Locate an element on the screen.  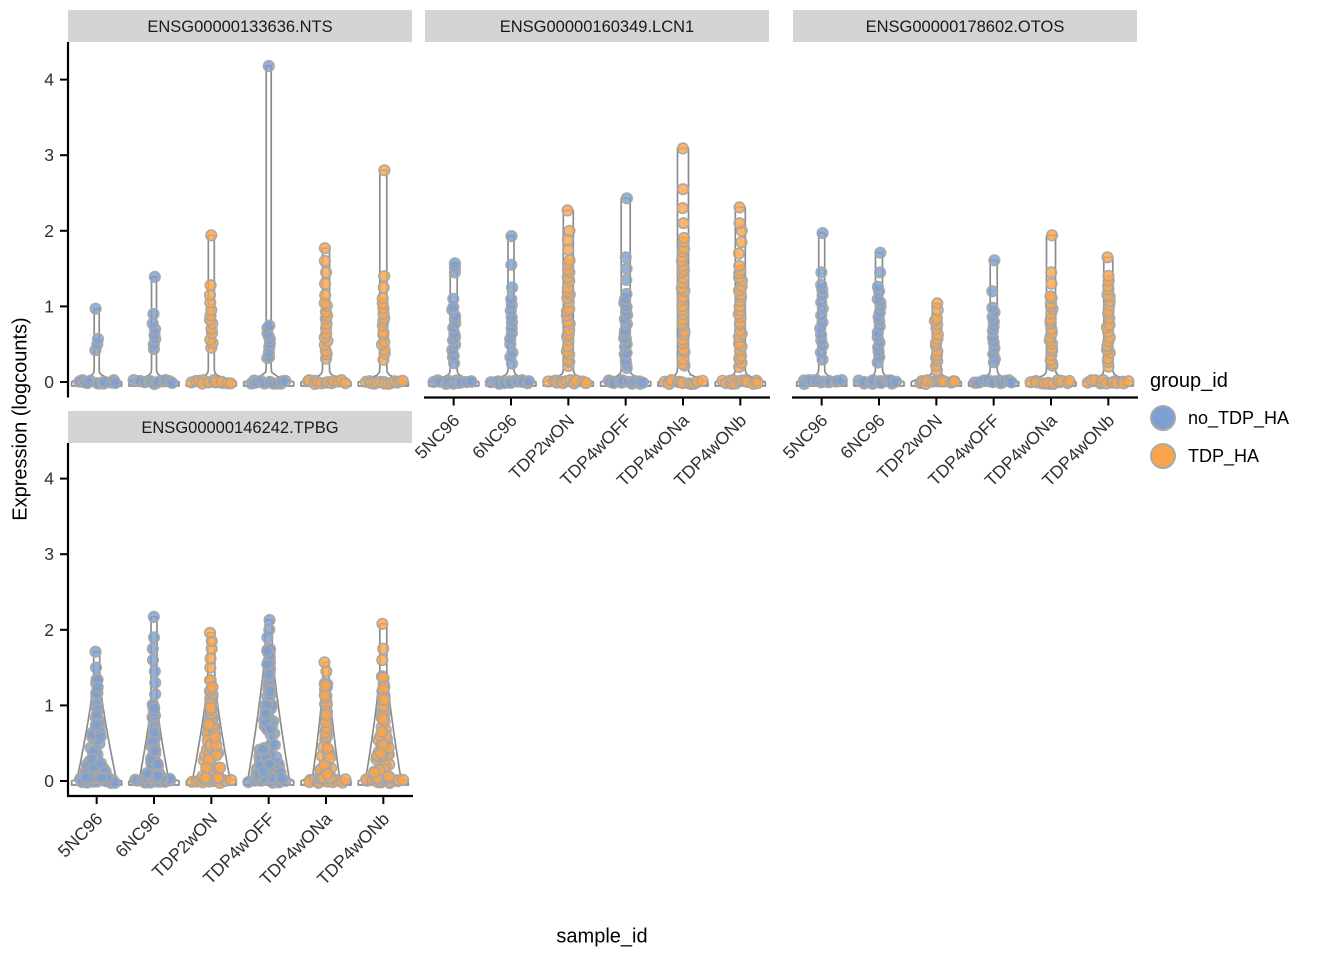
facet-strip-title: ENSG00000160349.LCN1 is located at coordinates (597, 27).